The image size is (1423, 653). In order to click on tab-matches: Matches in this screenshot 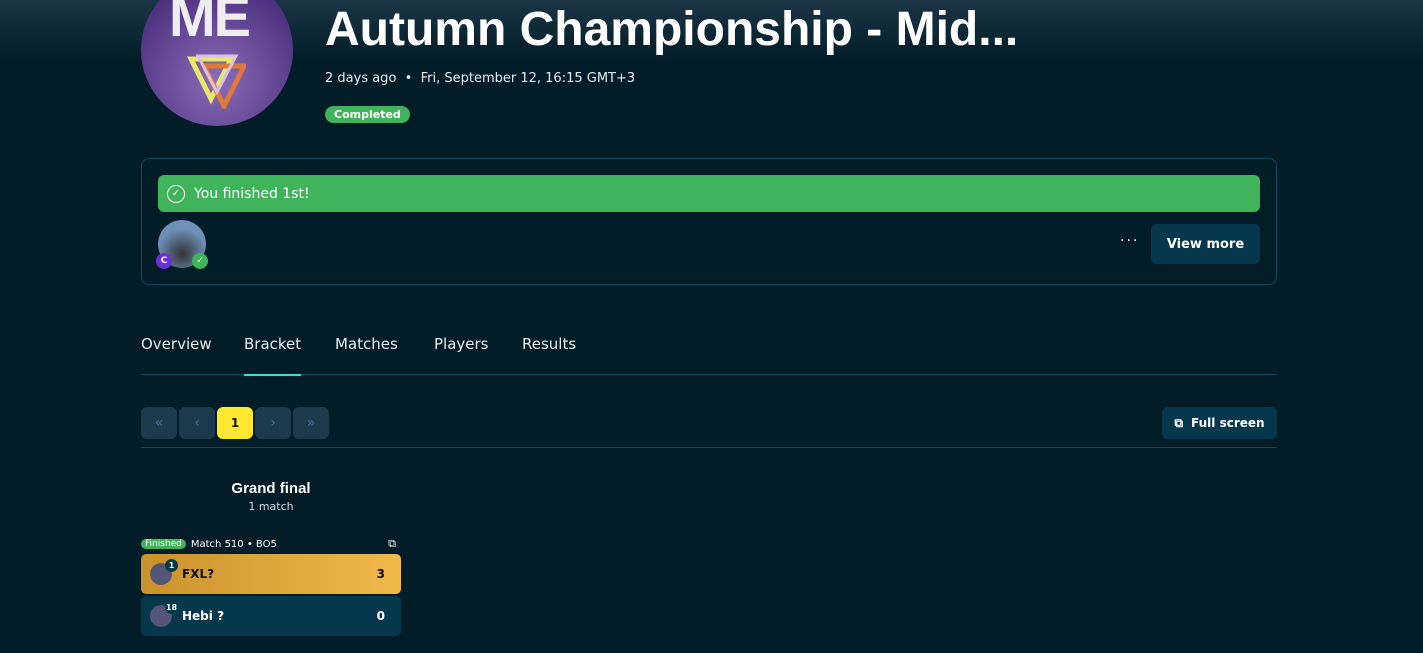, I will do `click(366, 344)`.